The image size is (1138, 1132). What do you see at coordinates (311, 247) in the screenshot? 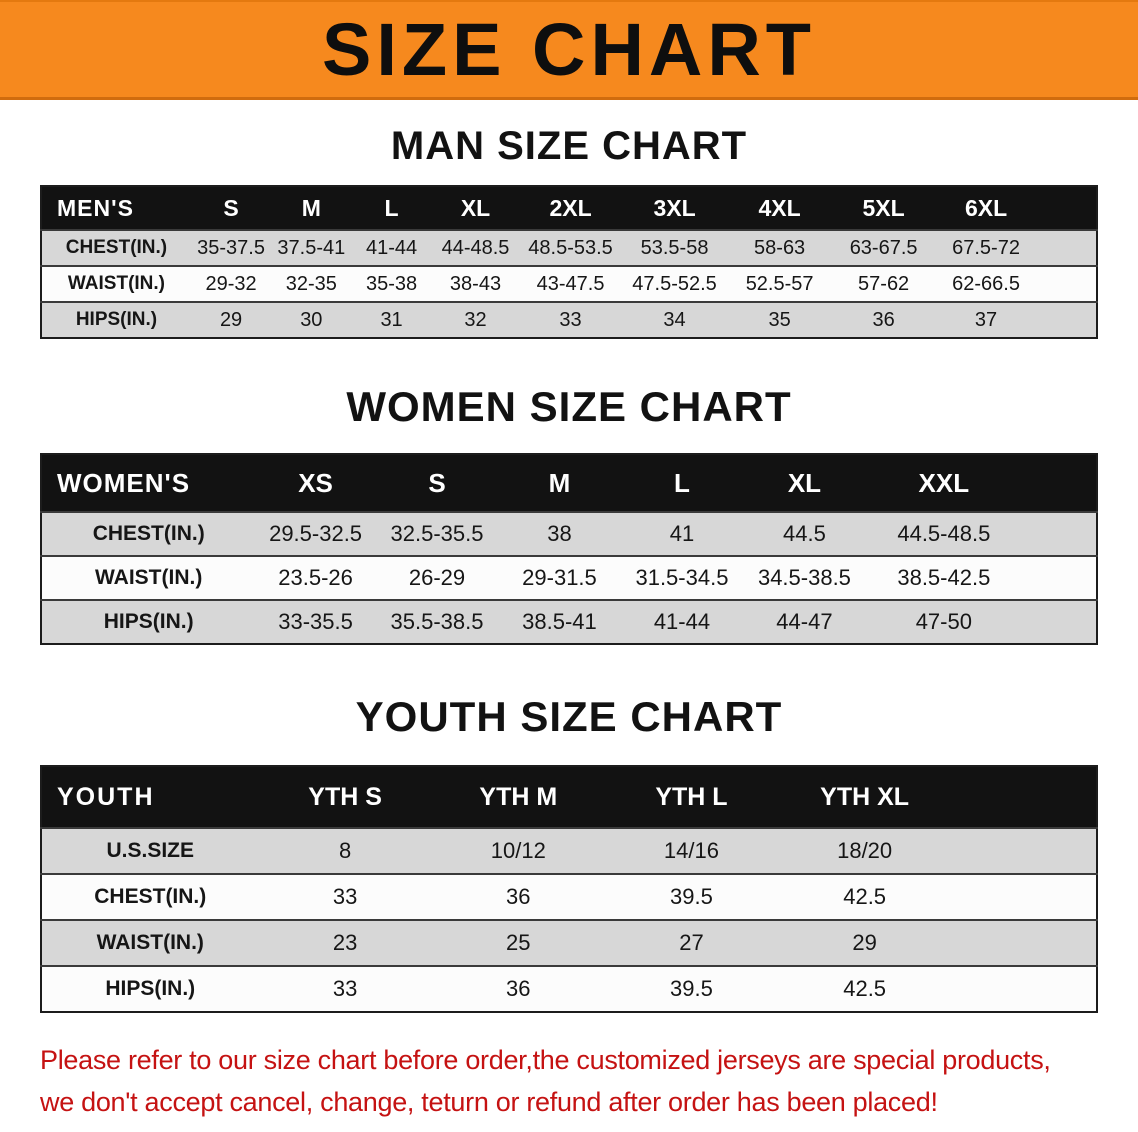
I see `size-cell: 37.5-41` at bounding box center [311, 247].